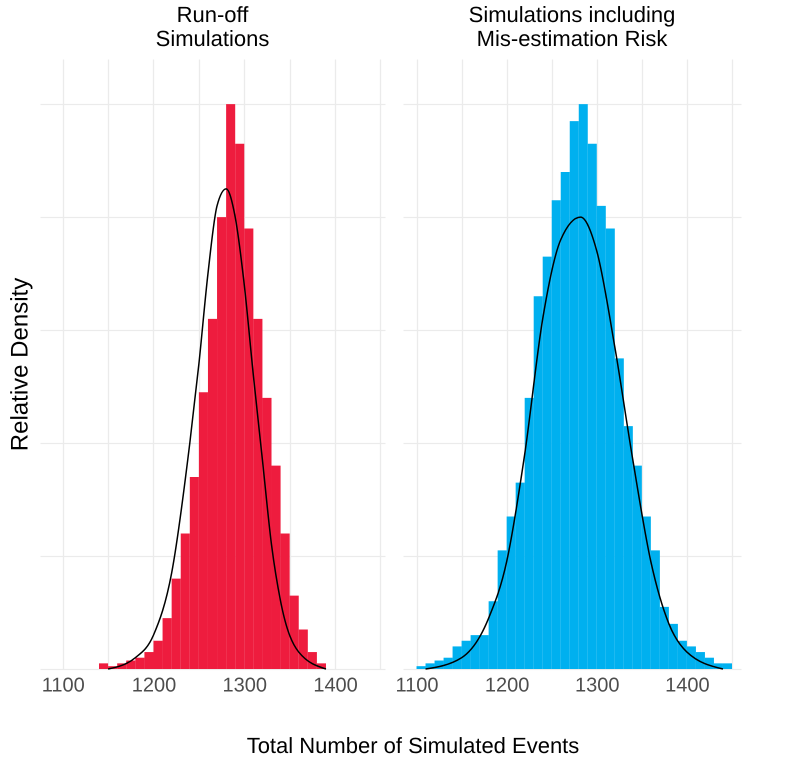 Image resolution: width=786 pixels, height=763 pixels. What do you see at coordinates (213, 26) in the screenshot?
I see `chart-title: Run-off Simulations` at bounding box center [213, 26].